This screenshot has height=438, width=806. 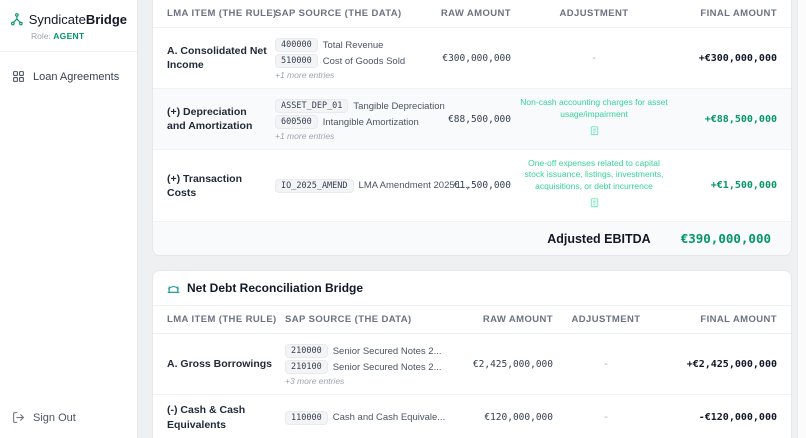 What do you see at coordinates (472, 239) in the screenshot?
I see `ebitda-footer: Adjusted EBITDA €390,000,000` at bounding box center [472, 239].